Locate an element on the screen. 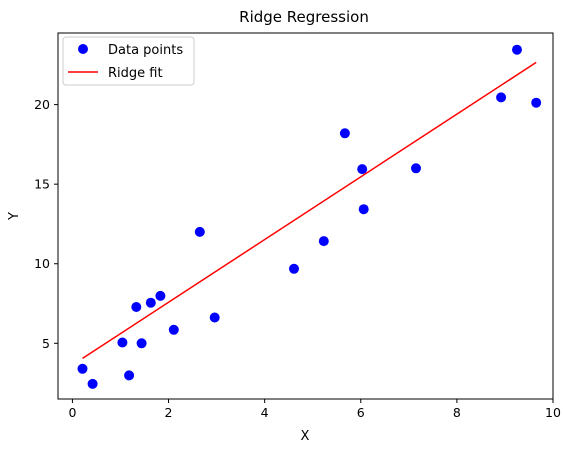 This screenshot has width=563, height=453. legend-label-data-points: Data points is located at coordinates (145, 50).